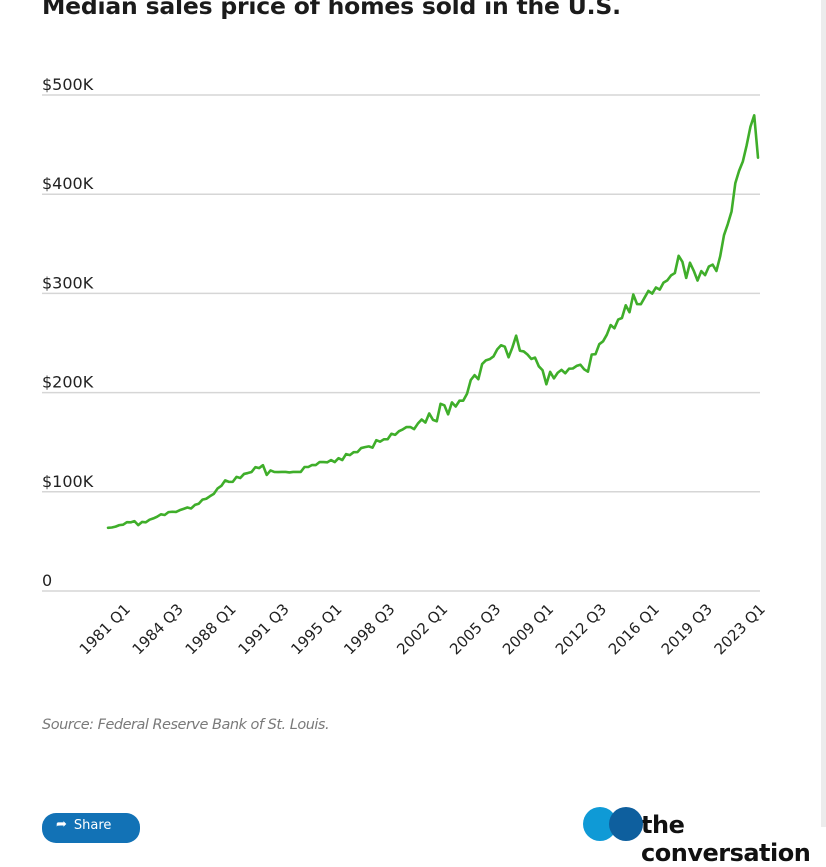  What do you see at coordinates (68, 84) in the screenshot?
I see `y-tick-label: $500K` at bounding box center [68, 84].